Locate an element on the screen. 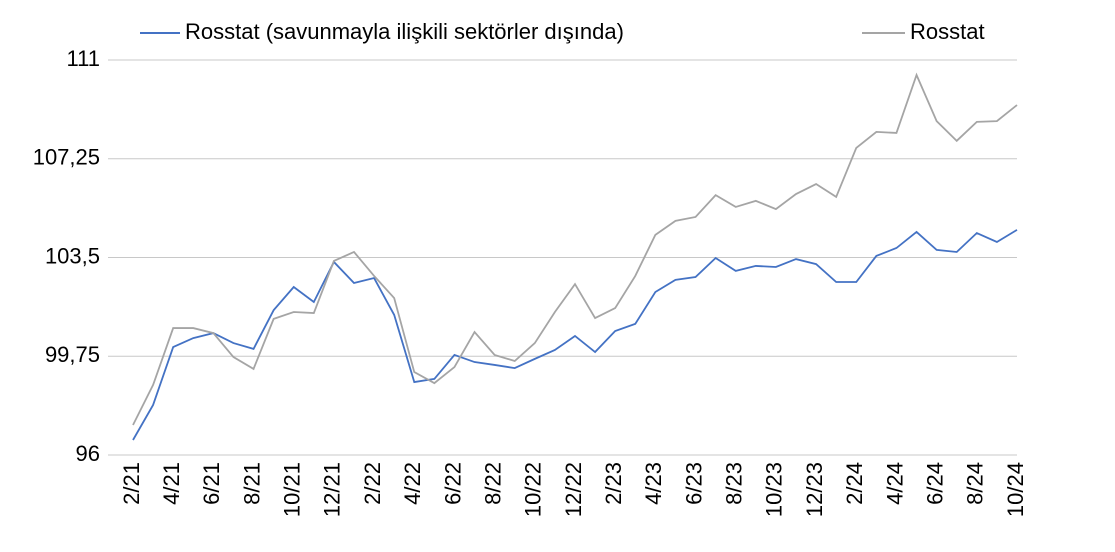 Image resolution: width=1115 pixels, height=552 pixels. x-tick-label: 2/21 is located at coordinates (131, 483).